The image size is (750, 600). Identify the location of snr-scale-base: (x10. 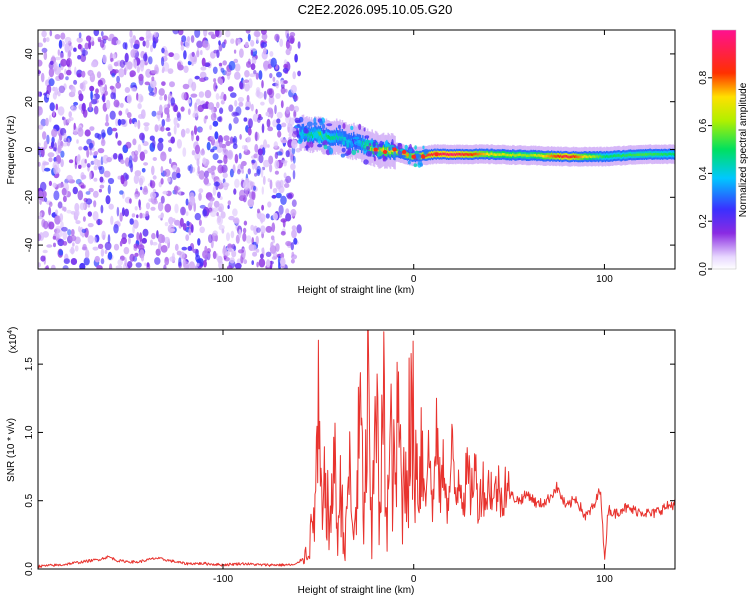
(13, 343).